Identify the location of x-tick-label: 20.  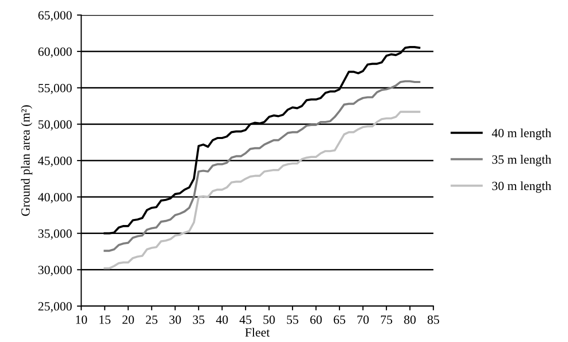
(128, 319).